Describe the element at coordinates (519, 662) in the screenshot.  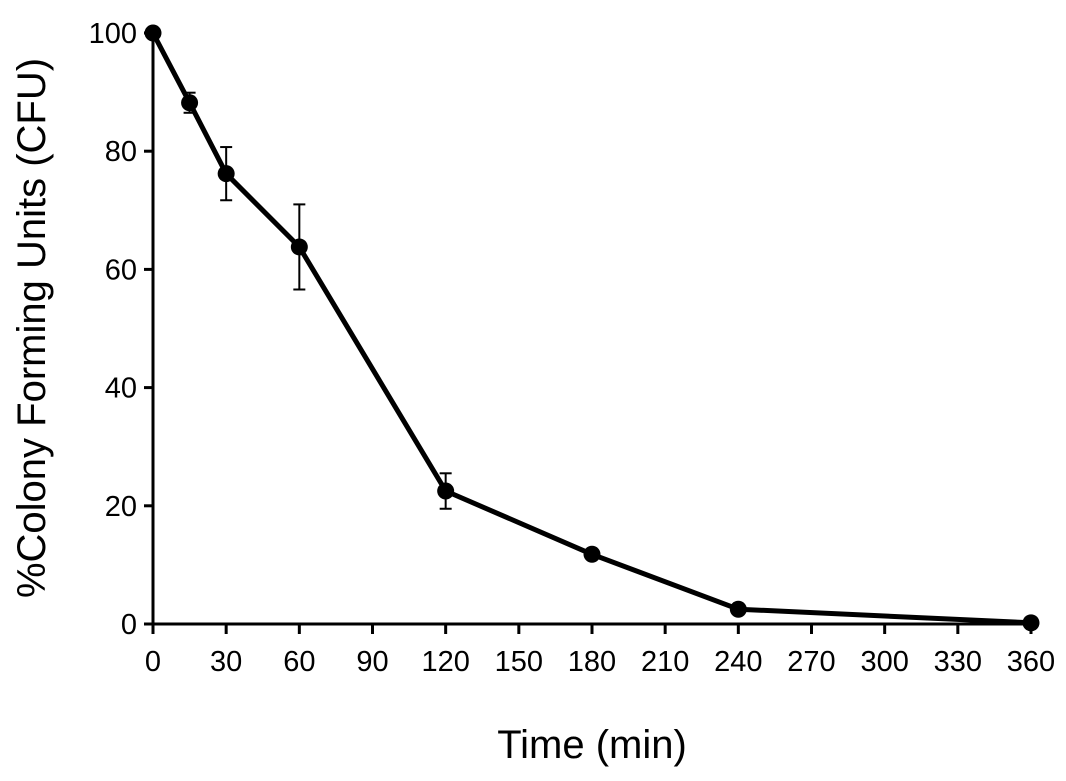
I see `x-tick-label: 150` at that location.